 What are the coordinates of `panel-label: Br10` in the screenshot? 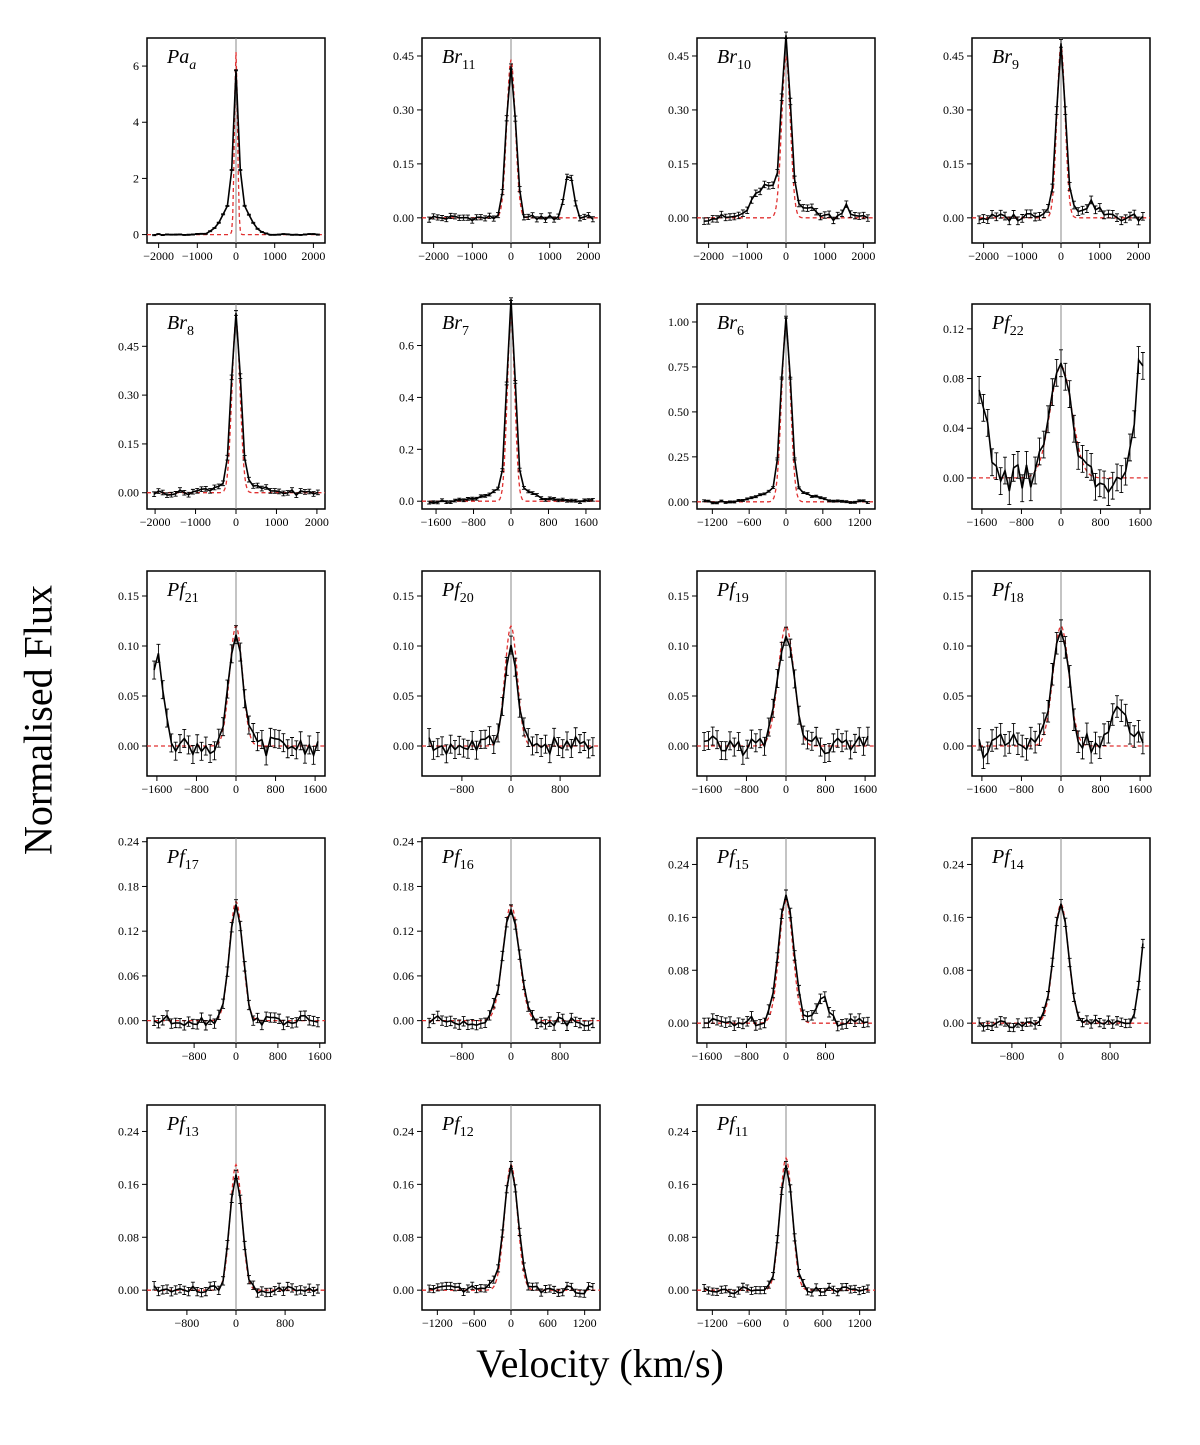 It's located at (734, 59).